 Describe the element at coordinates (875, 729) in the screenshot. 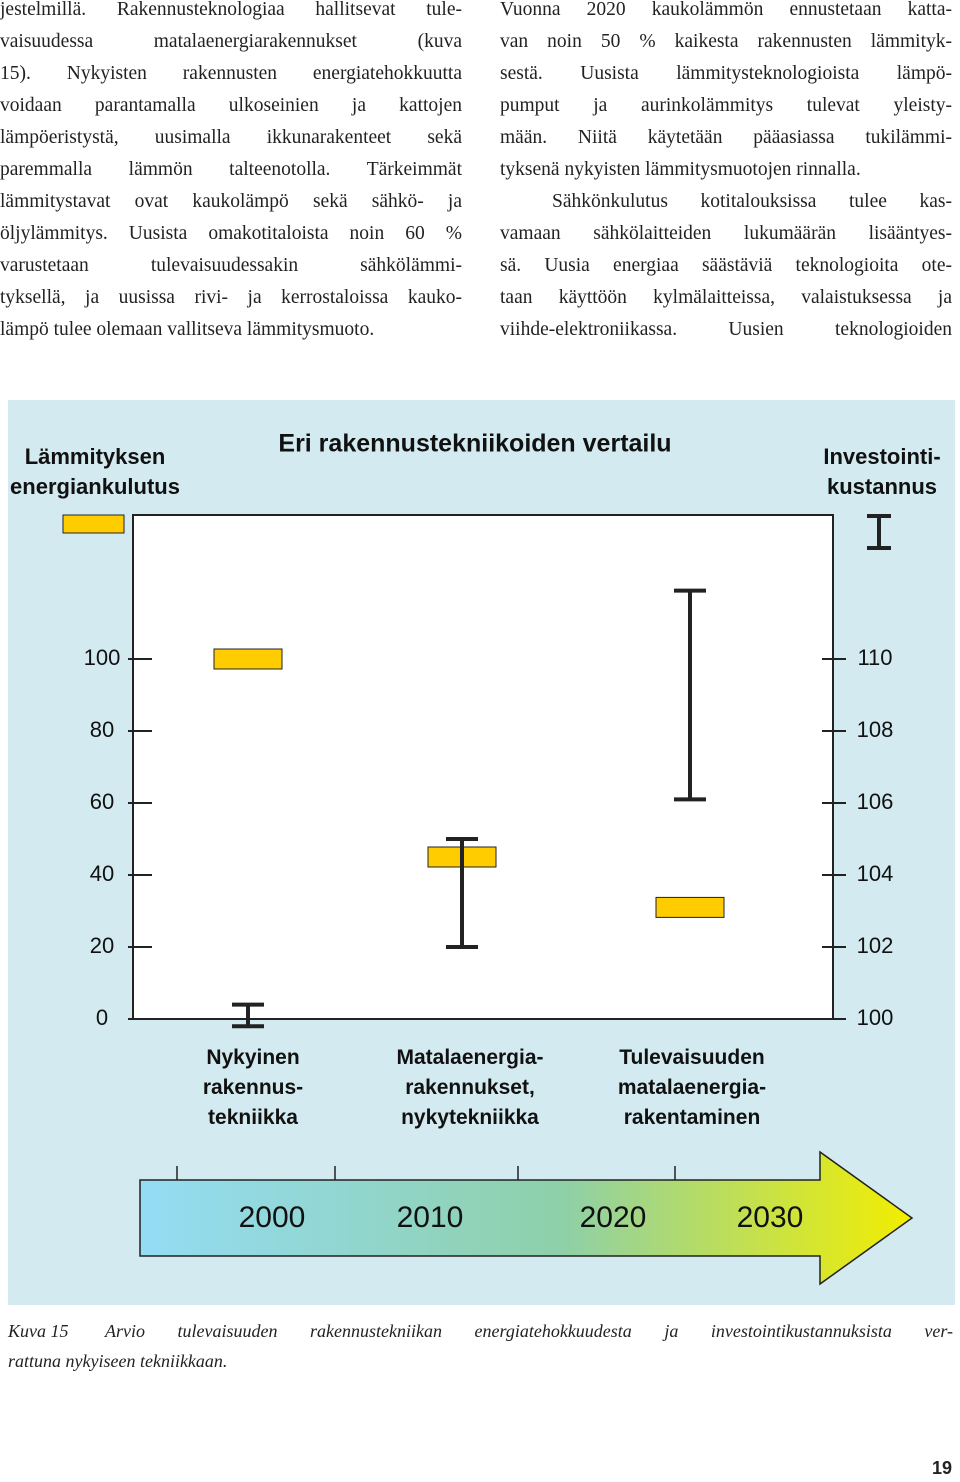

I see `y2-tick-label: 108` at that location.